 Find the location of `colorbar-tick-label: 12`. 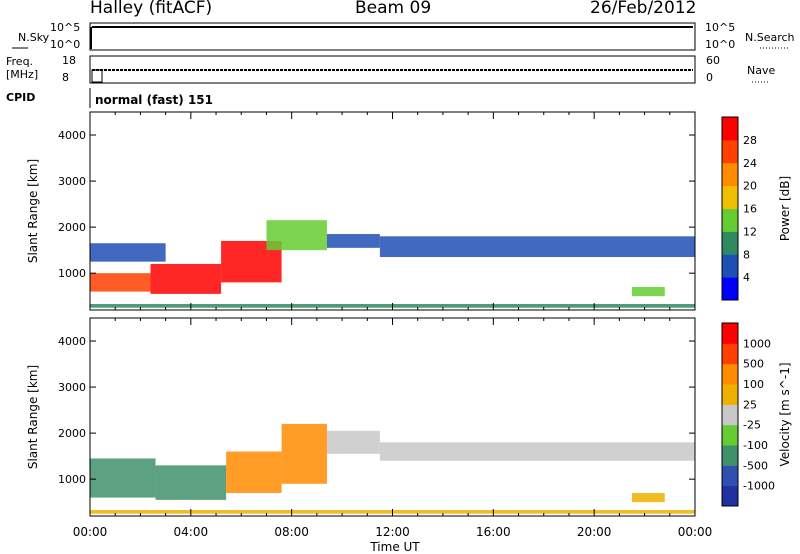

colorbar-tick-label: 12 is located at coordinates (750, 231).